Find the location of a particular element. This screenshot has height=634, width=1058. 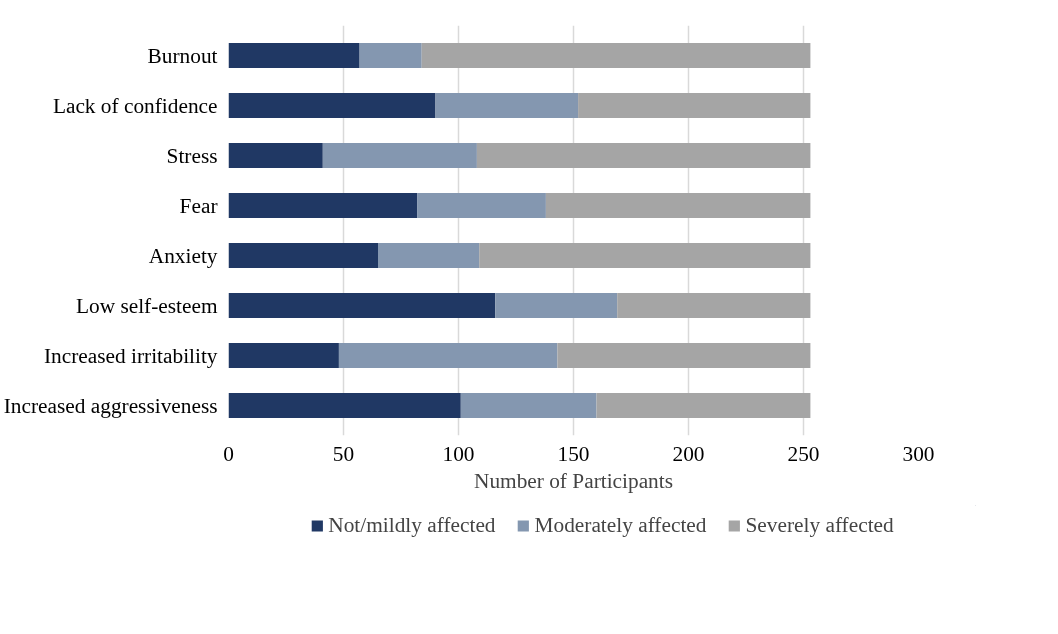

x-tick-label: 100 is located at coordinates (458, 453).